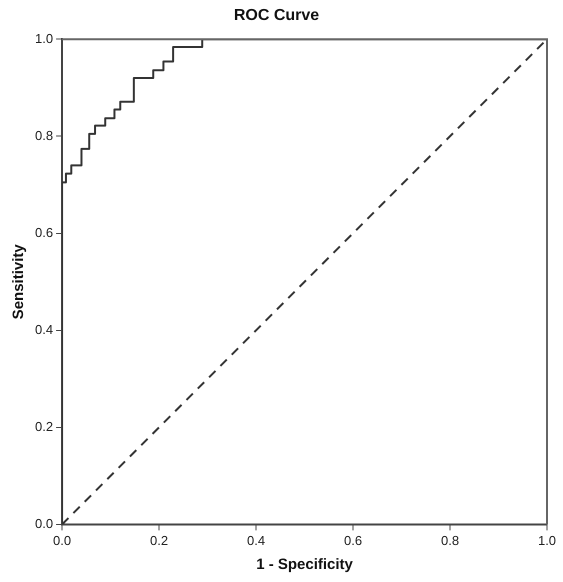 This screenshot has height=582, width=563. I want to click on x-tick-label: 0.4, so click(256, 540).